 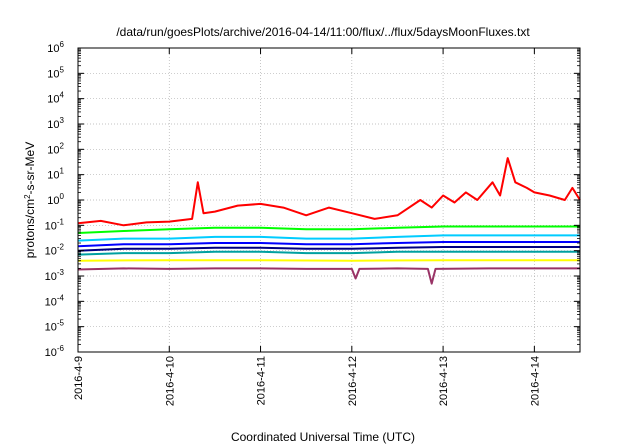 I want to click on y-tick-label: 10⁻¹, so click(x=55, y=224).